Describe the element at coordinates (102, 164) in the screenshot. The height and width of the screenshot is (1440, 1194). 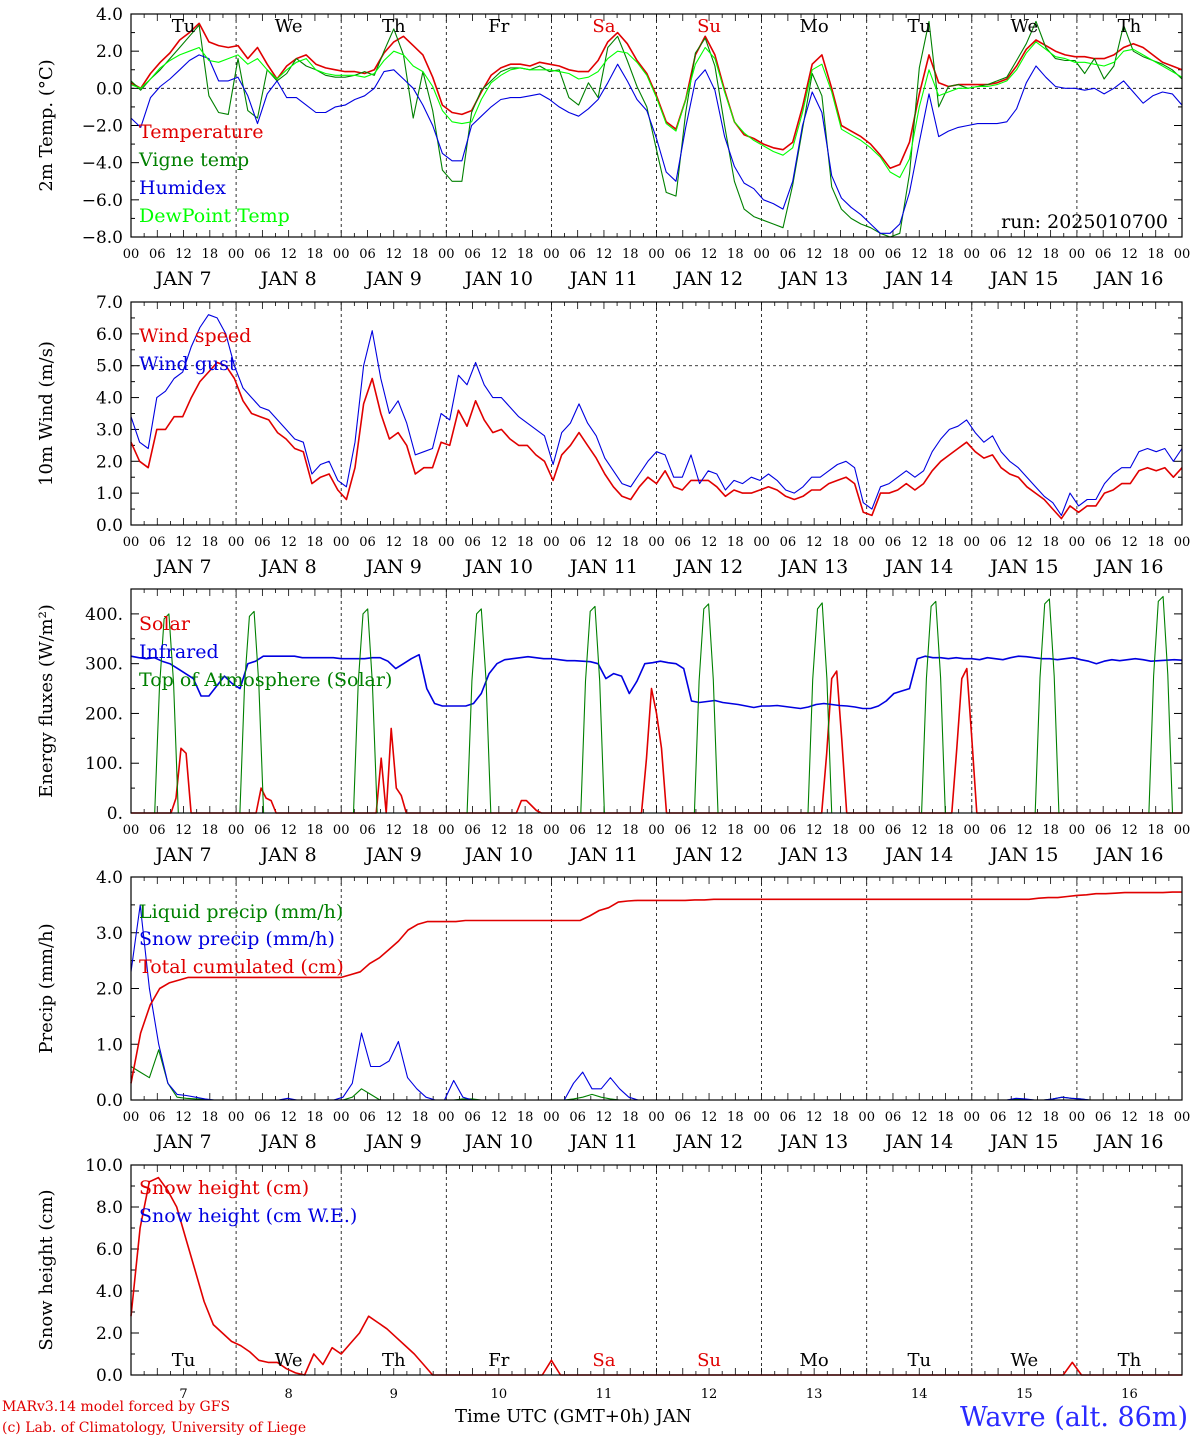
I see `y-tick-label: −4.0` at that location.